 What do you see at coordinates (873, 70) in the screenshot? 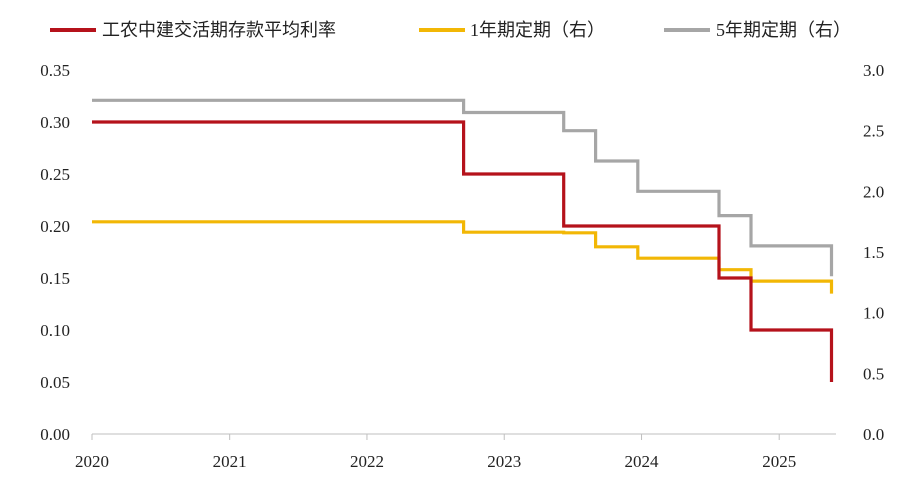
I see `y-right-tick-label: 3.0` at bounding box center [873, 70].